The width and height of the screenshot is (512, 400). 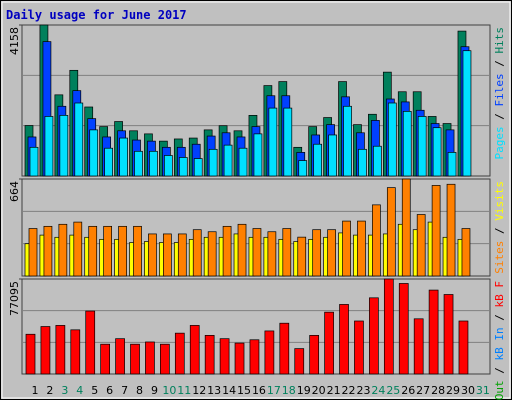 What do you see at coordinates (184, 390) in the screenshot?
I see `x-tick-label: 11` at bounding box center [184, 390].